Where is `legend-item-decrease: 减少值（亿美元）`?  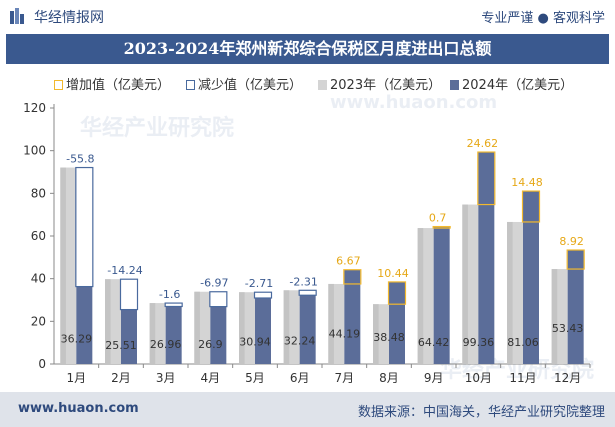
legend-item-decrease: 减少值（亿美元） is located at coordinates (244, 83).